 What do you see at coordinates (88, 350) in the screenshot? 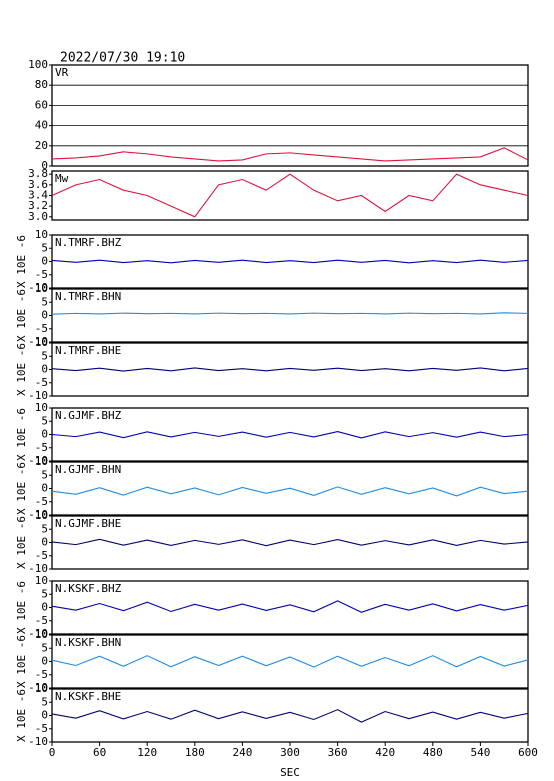
I see `panel-label: N.TMRF.BHE` at bounding box center [88, 350].